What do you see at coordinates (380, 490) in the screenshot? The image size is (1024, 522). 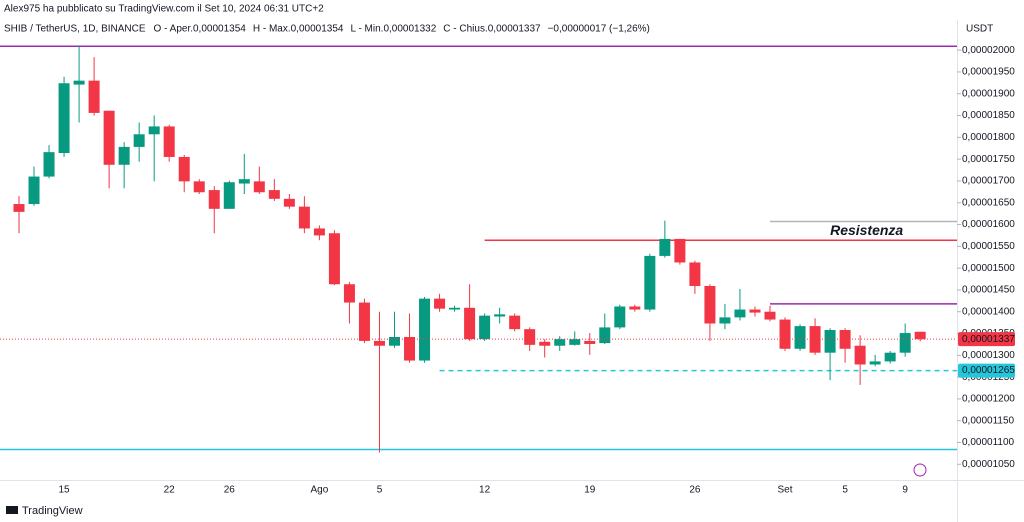 I see `x-tick-label: 5` at bounding box center [380, 490].